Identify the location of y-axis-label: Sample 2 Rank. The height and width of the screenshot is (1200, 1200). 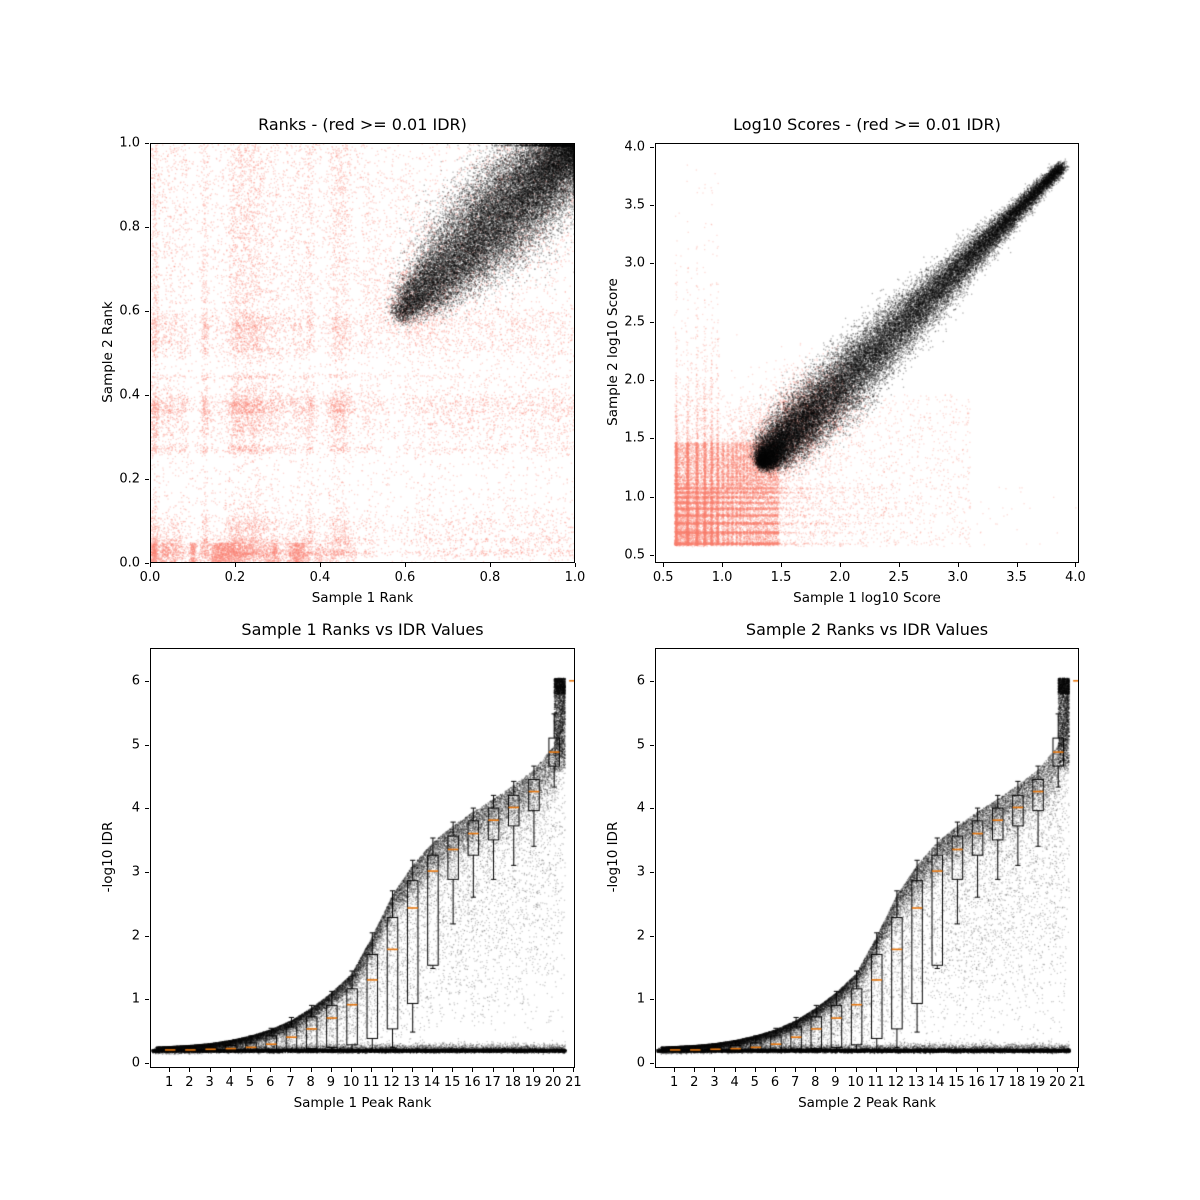
(108, 352).